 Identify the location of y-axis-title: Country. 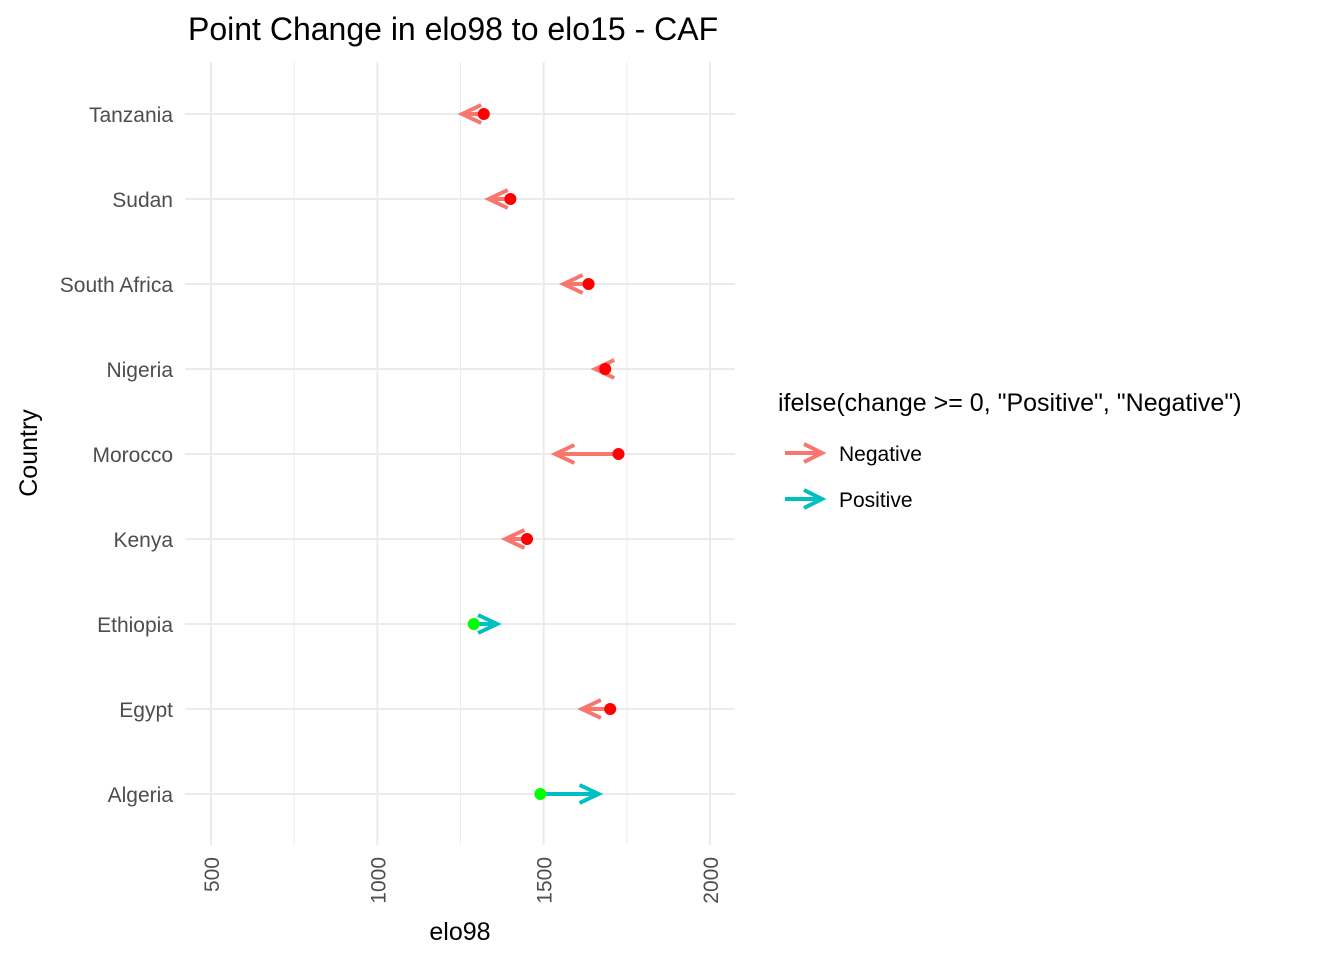
(29, 453).